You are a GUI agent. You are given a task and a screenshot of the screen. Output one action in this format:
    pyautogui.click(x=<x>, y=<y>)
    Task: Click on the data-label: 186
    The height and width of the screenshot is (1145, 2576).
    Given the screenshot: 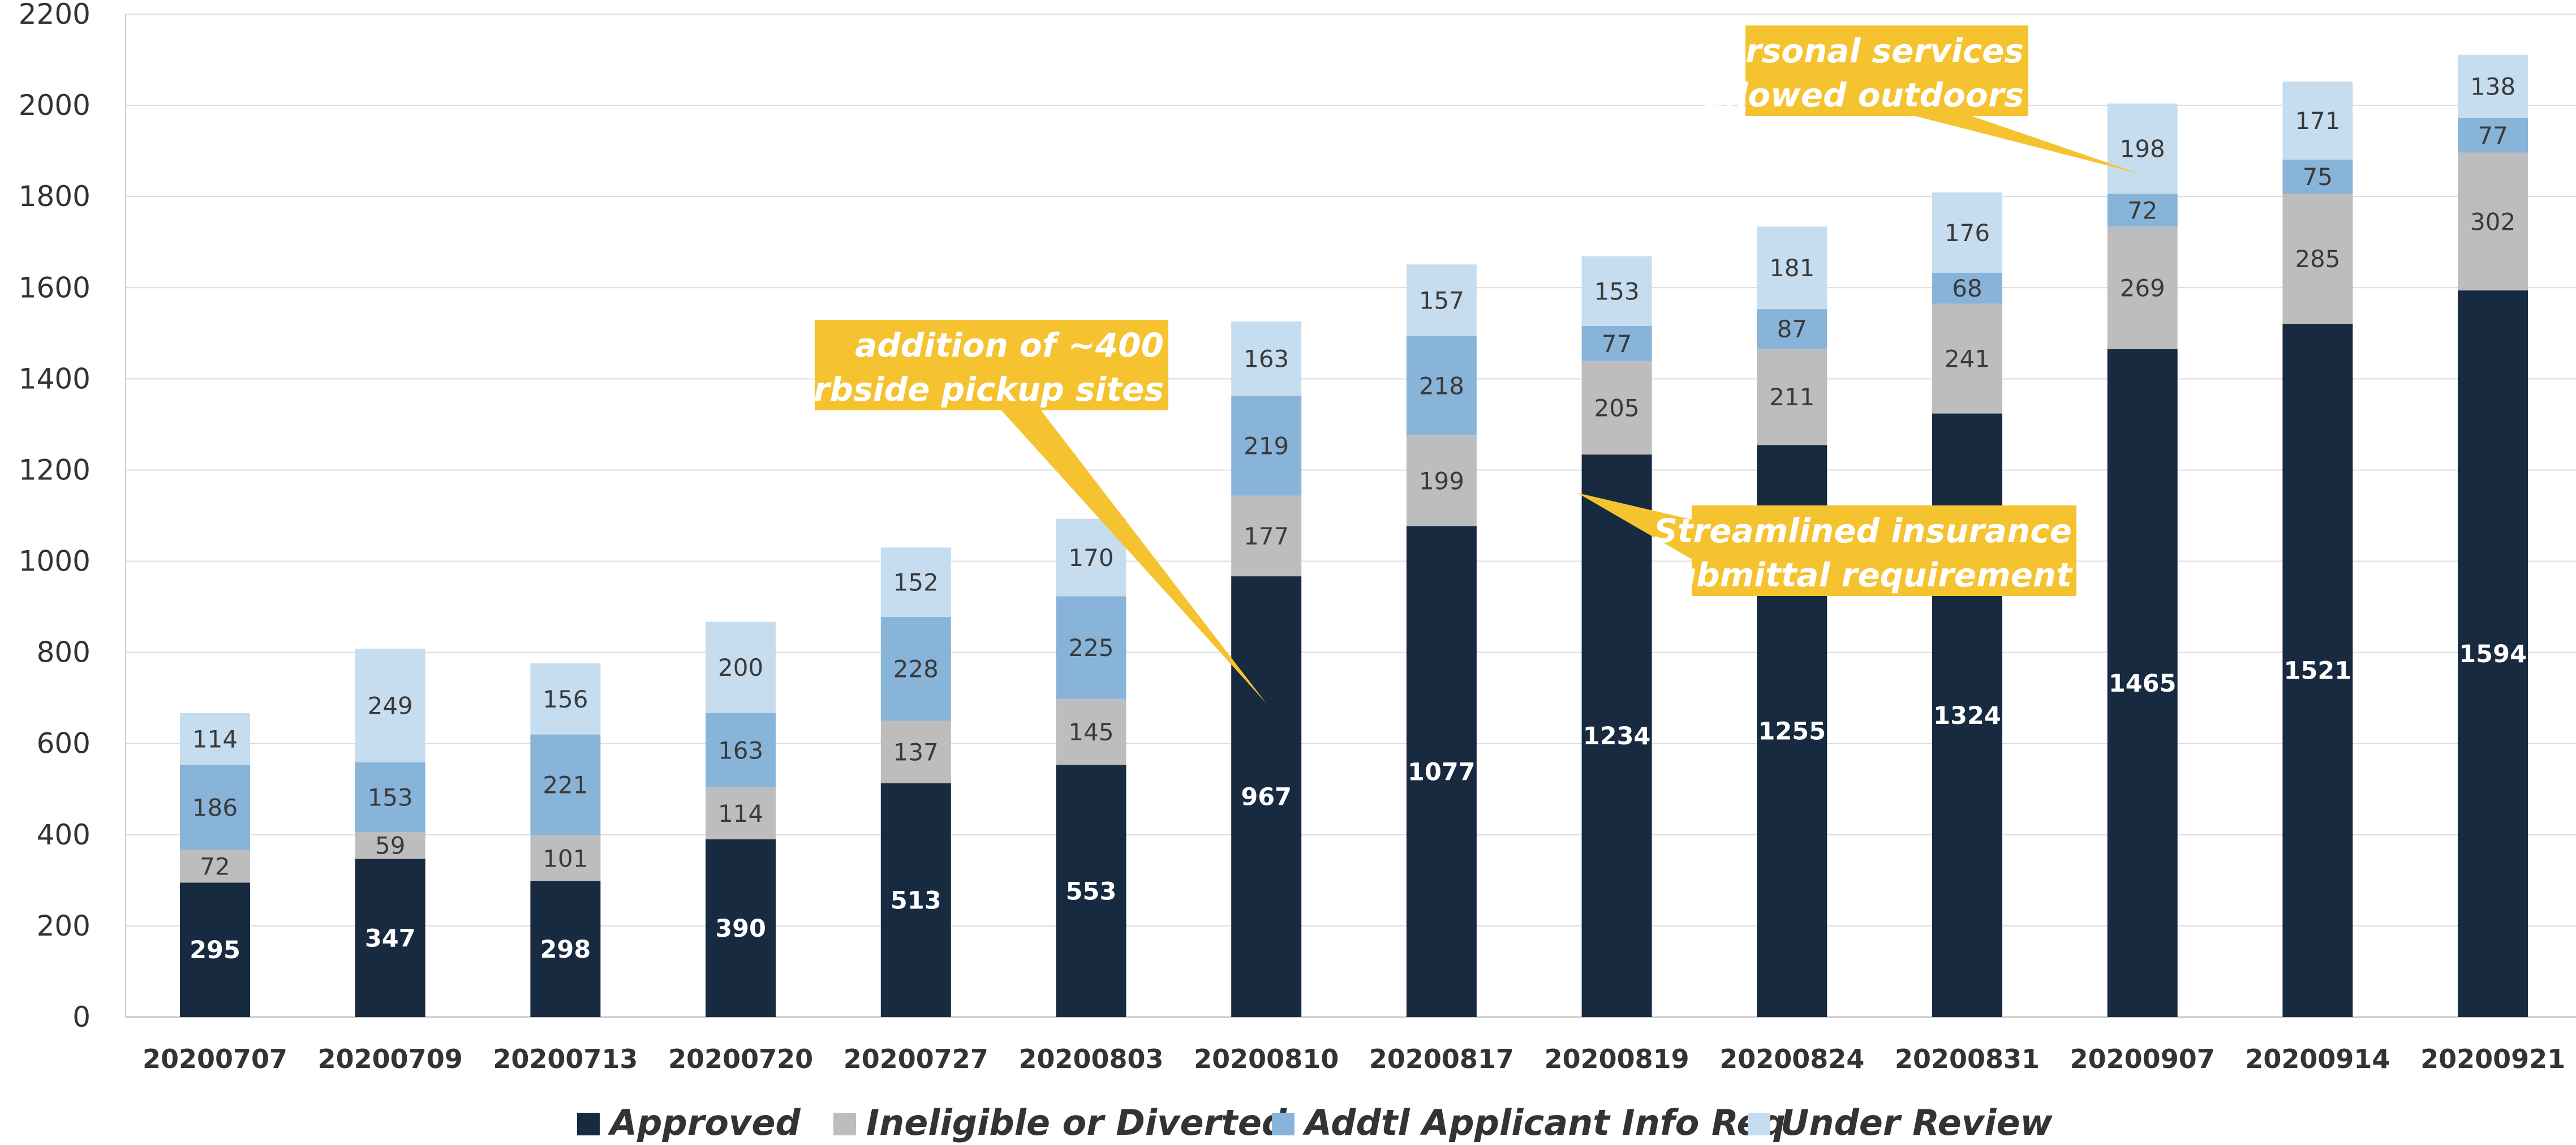 What is the action you would take?
    pyautogui.click(x=215, y=807)
    